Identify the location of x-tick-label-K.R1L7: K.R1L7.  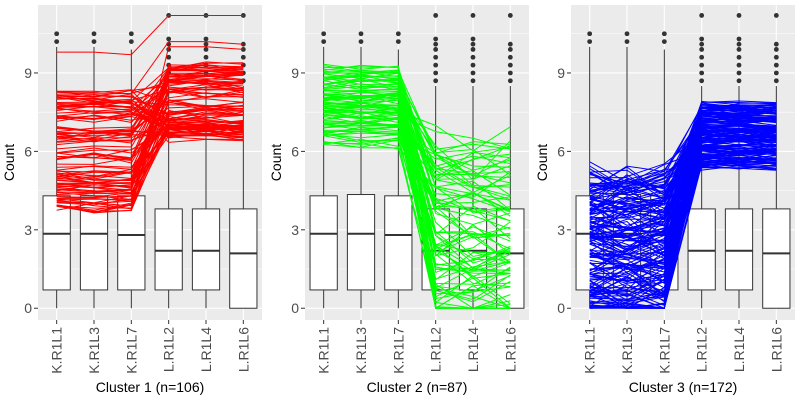
(664, 350).